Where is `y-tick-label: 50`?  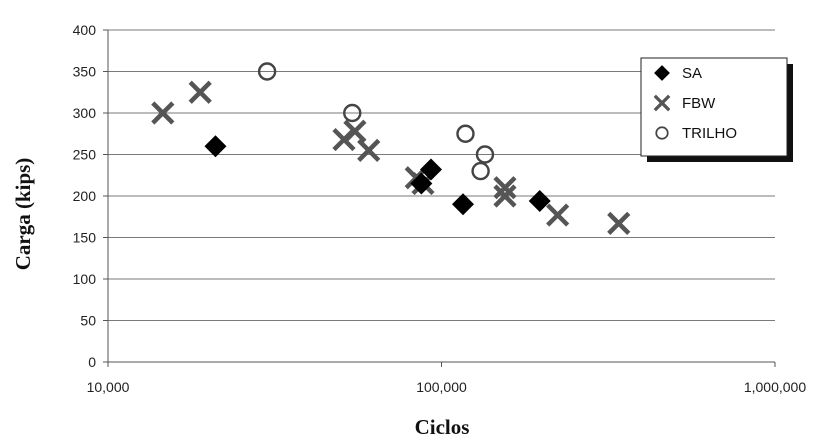 y-tick-label: 50 is located at coordinates (88, 321).